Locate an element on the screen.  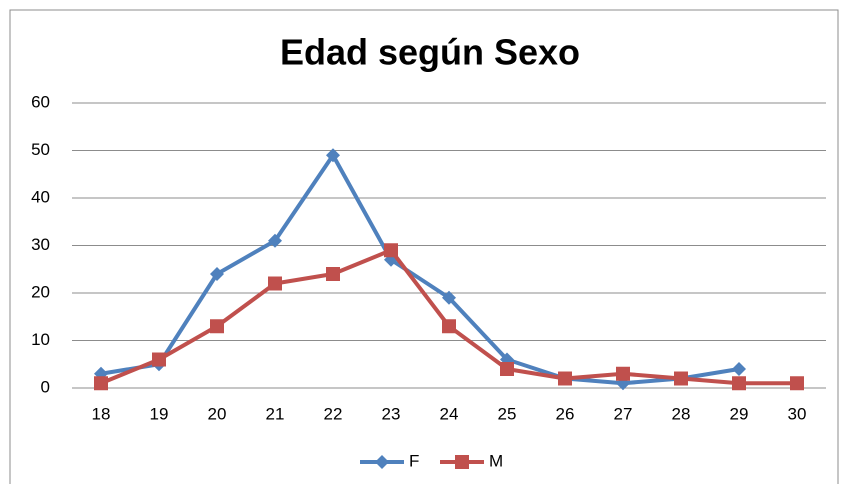
y-tick-label: 20 is located at coordinates (40, 291).